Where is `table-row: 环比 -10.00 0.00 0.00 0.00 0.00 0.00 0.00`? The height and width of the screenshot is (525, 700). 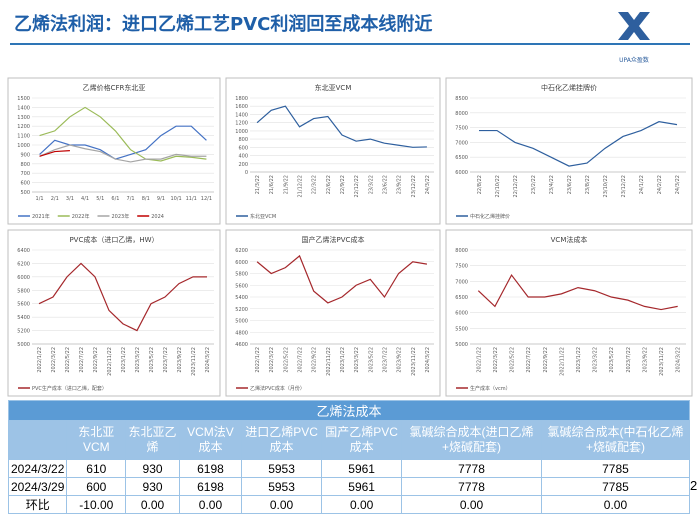
table-row: 环比 -10.00 0.00 0.00 0.00 0.00 0.00 0.00 is located at coordinates (349, 504).